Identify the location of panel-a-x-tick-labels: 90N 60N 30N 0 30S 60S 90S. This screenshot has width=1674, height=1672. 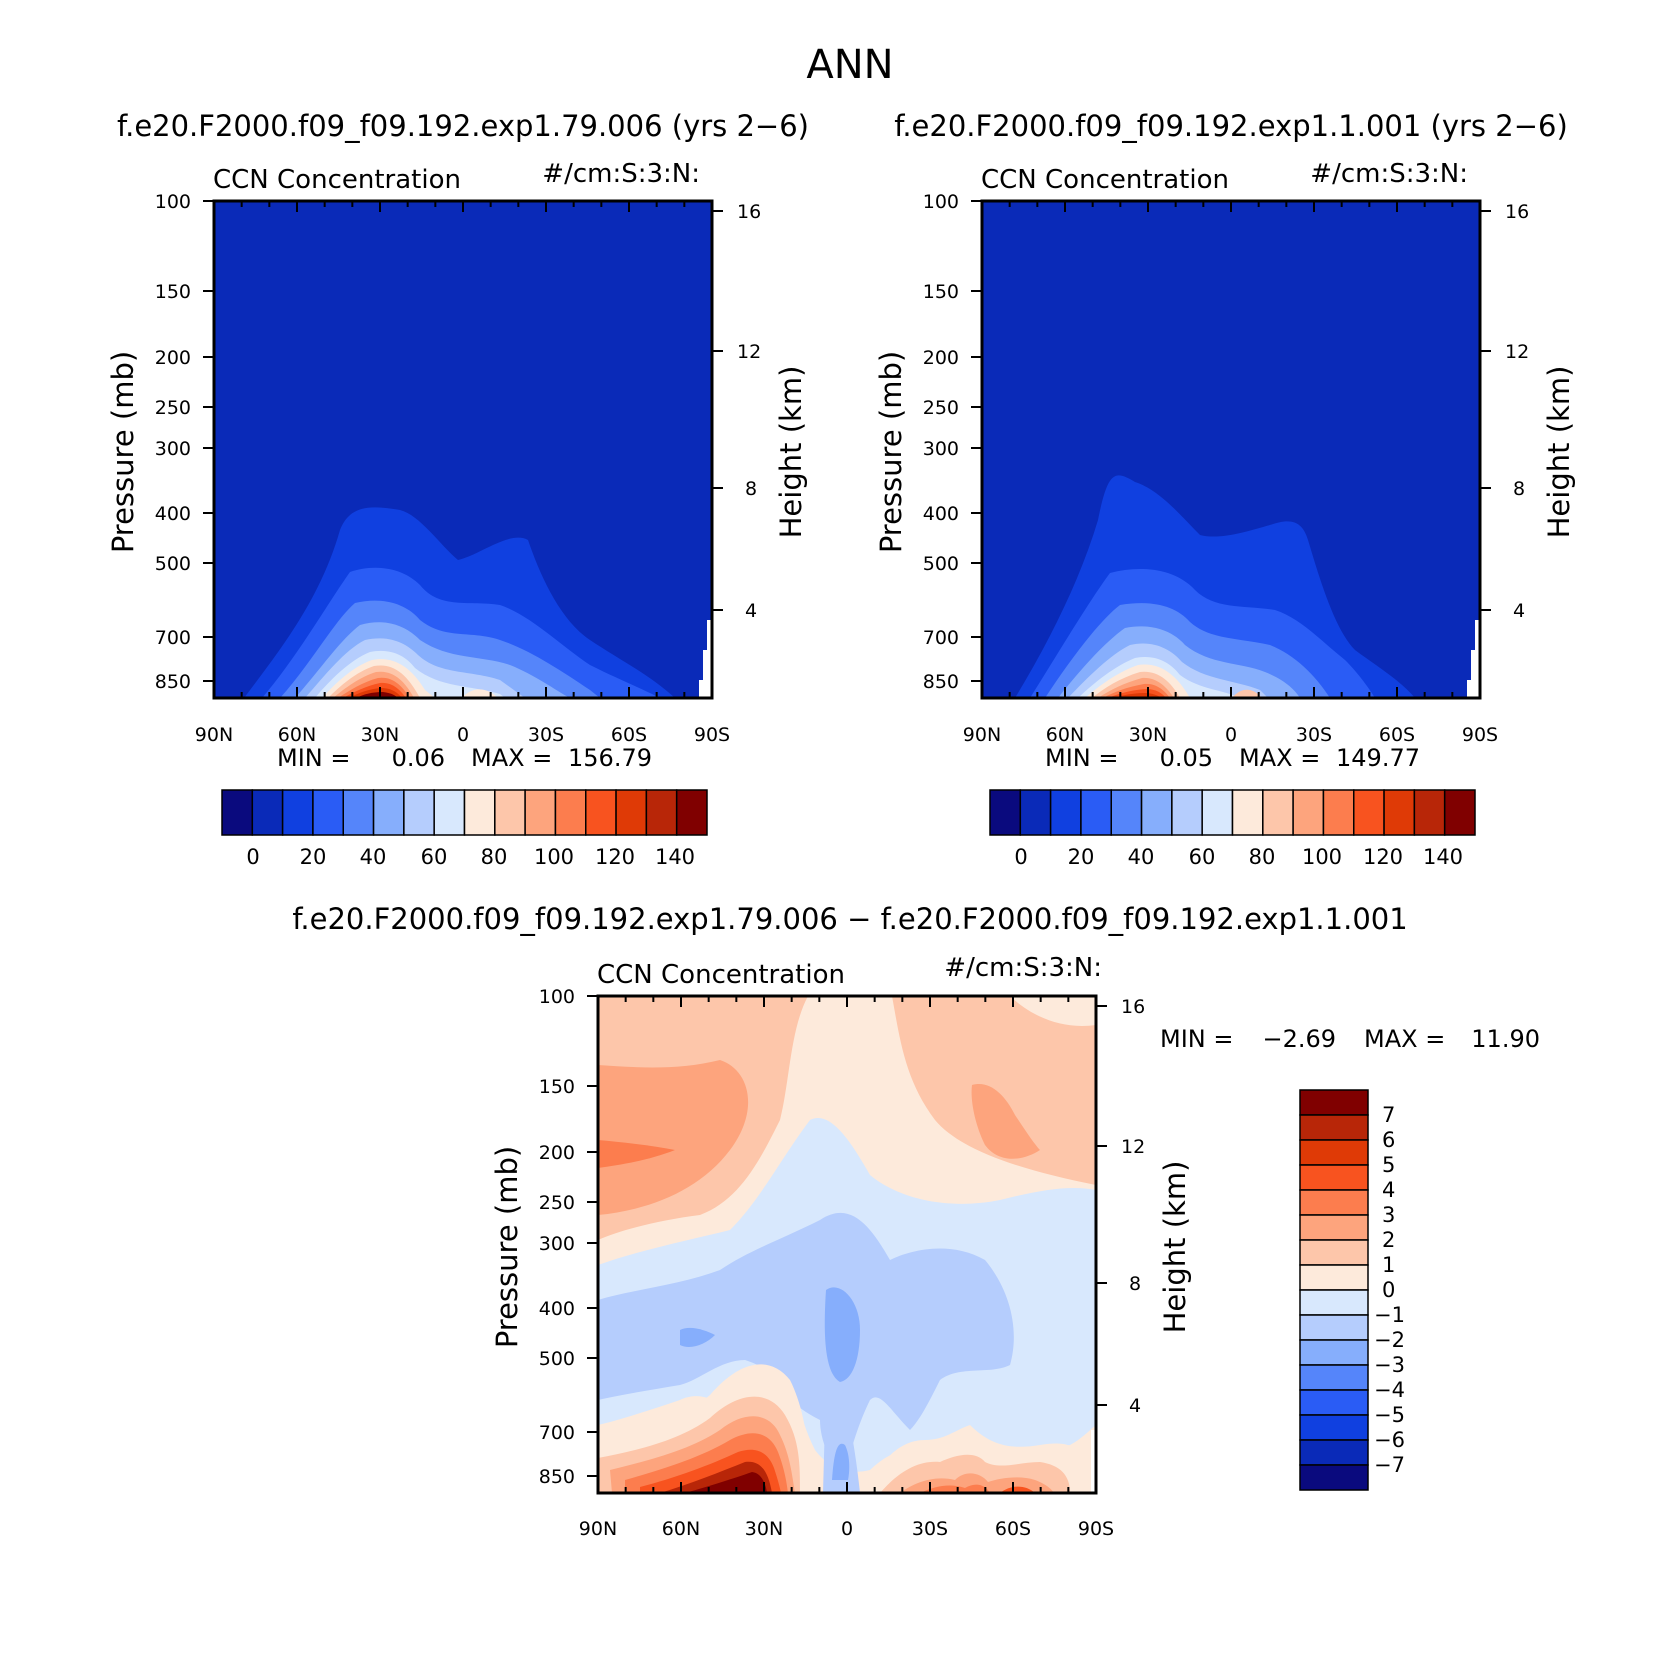
(462, 735).